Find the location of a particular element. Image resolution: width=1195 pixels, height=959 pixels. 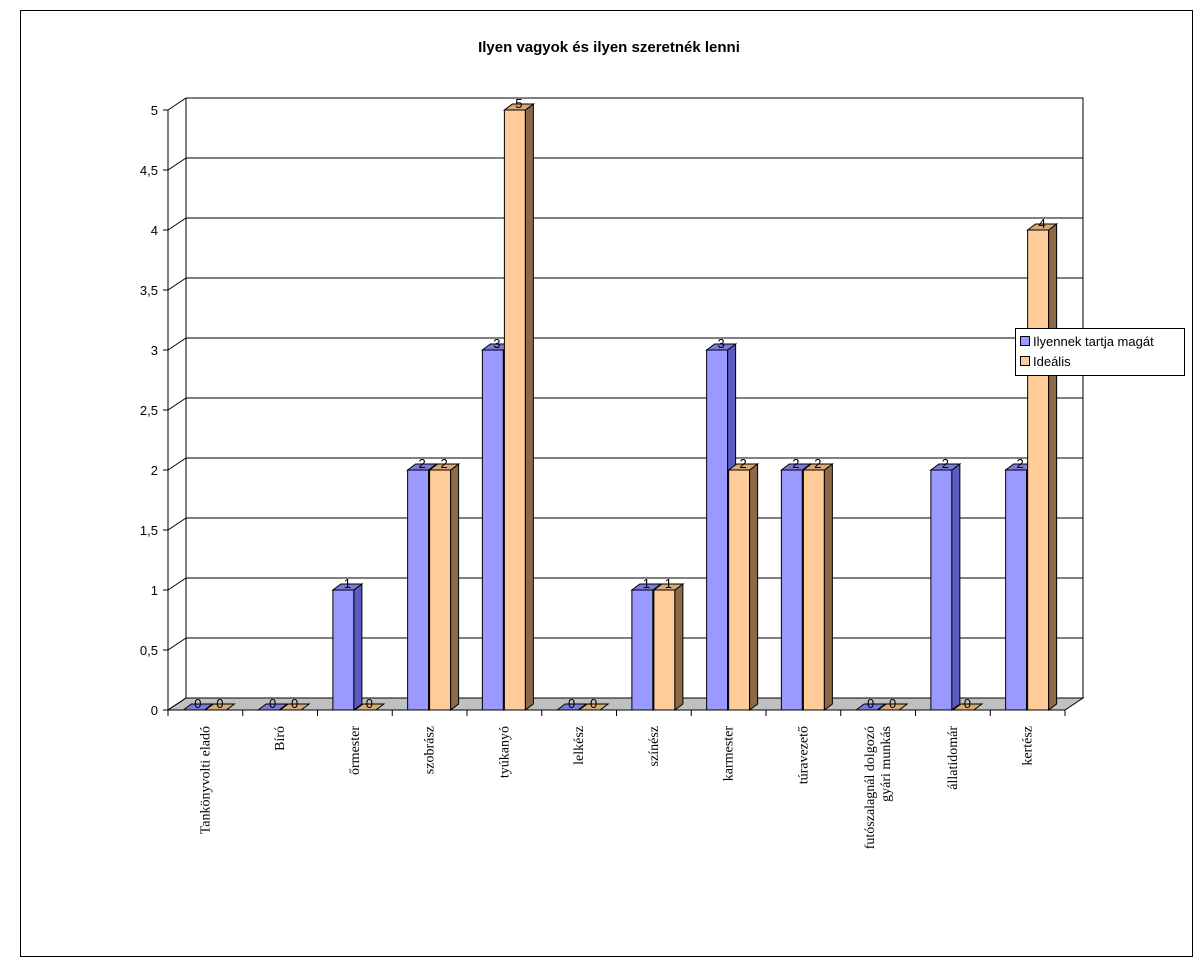

y-tick-label: 0,5 is located at coordinates (149, 650).